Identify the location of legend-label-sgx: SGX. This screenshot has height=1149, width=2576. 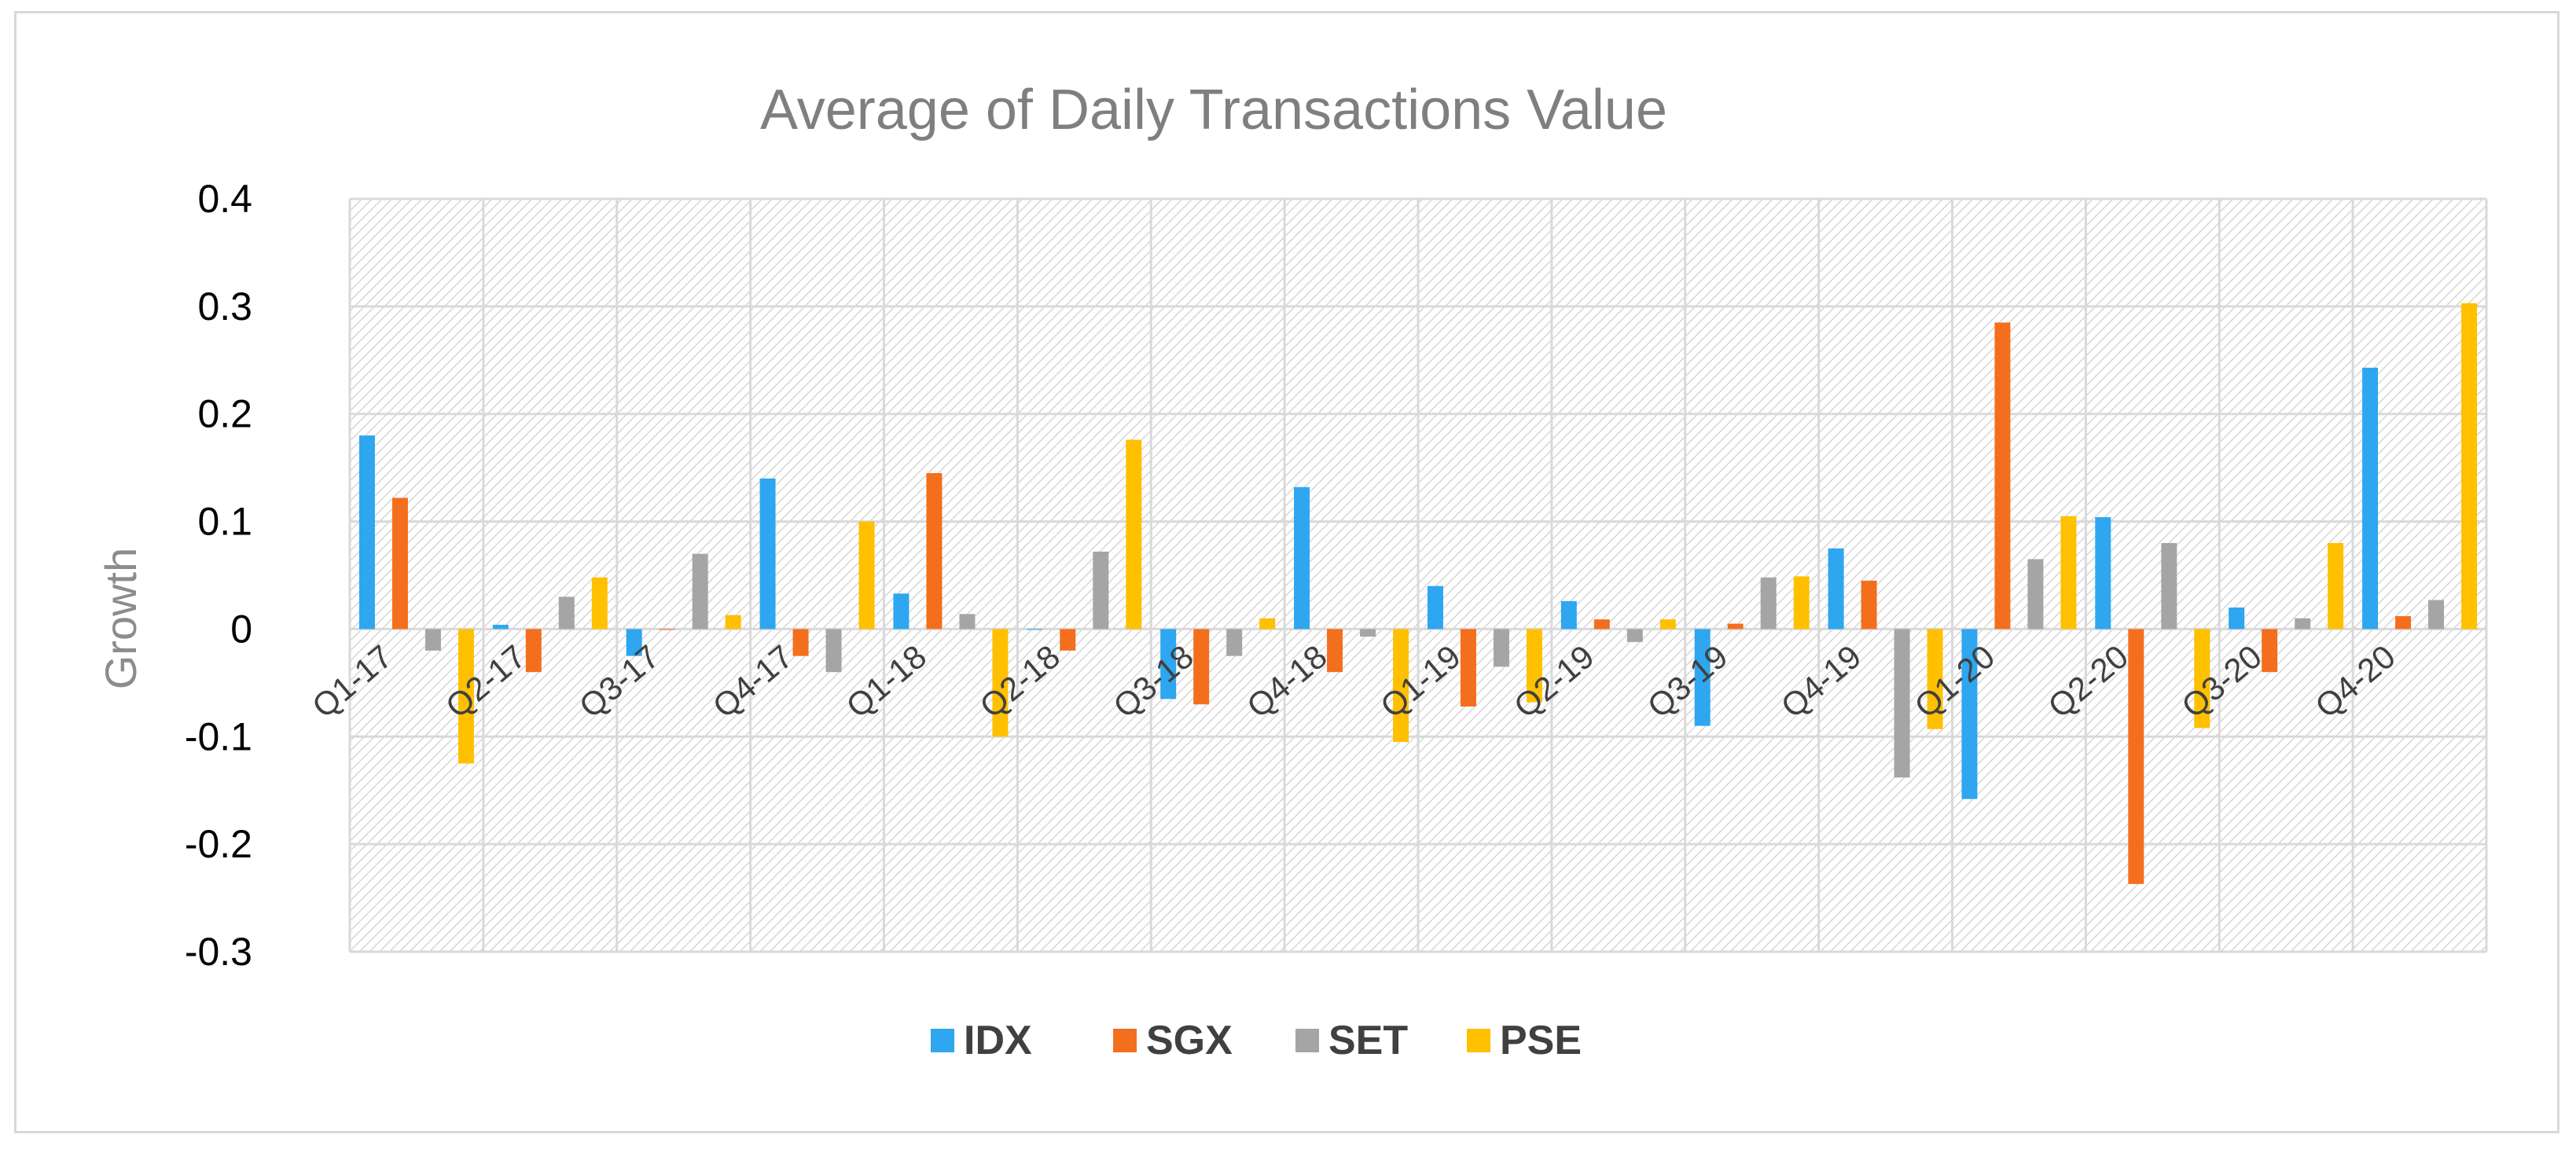
(1189, 1040).